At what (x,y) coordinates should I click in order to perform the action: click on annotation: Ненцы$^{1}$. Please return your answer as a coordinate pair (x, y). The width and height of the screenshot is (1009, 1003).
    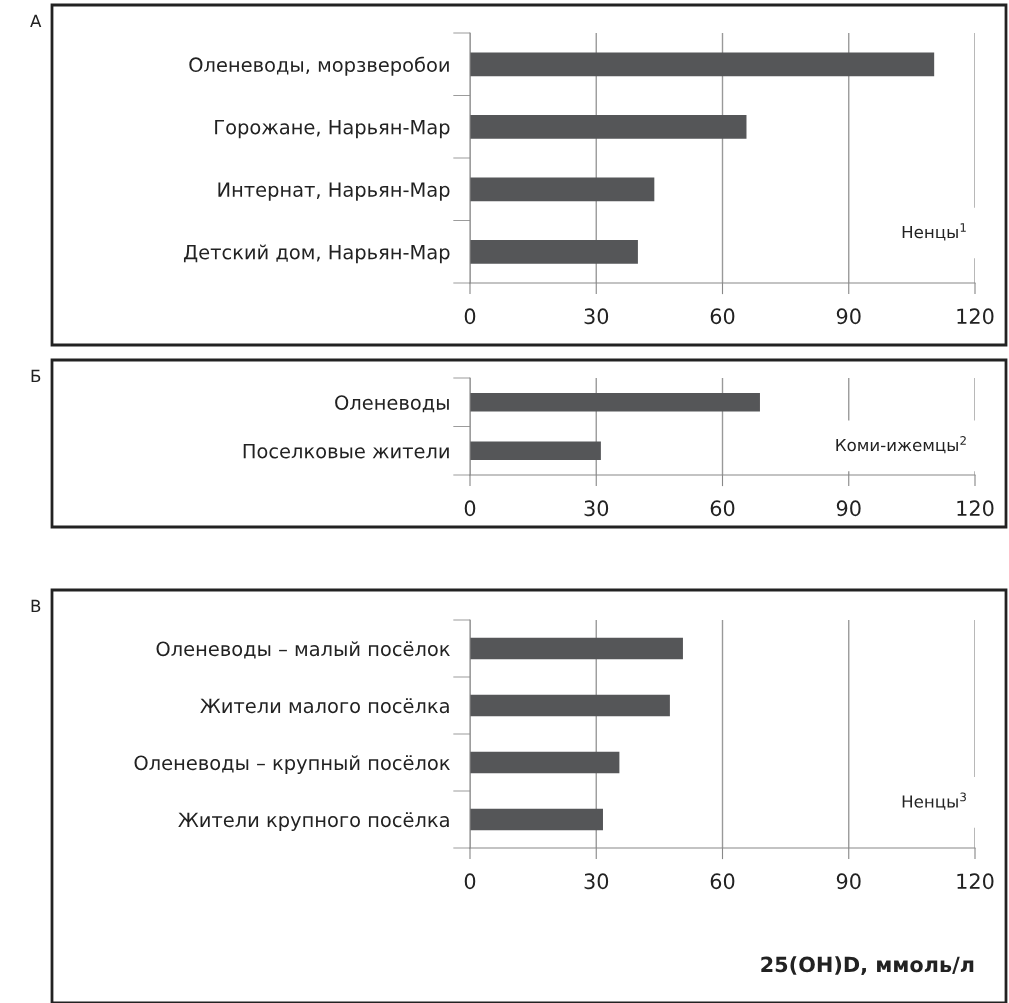
    Looking at the image, I should click on (934, 232).